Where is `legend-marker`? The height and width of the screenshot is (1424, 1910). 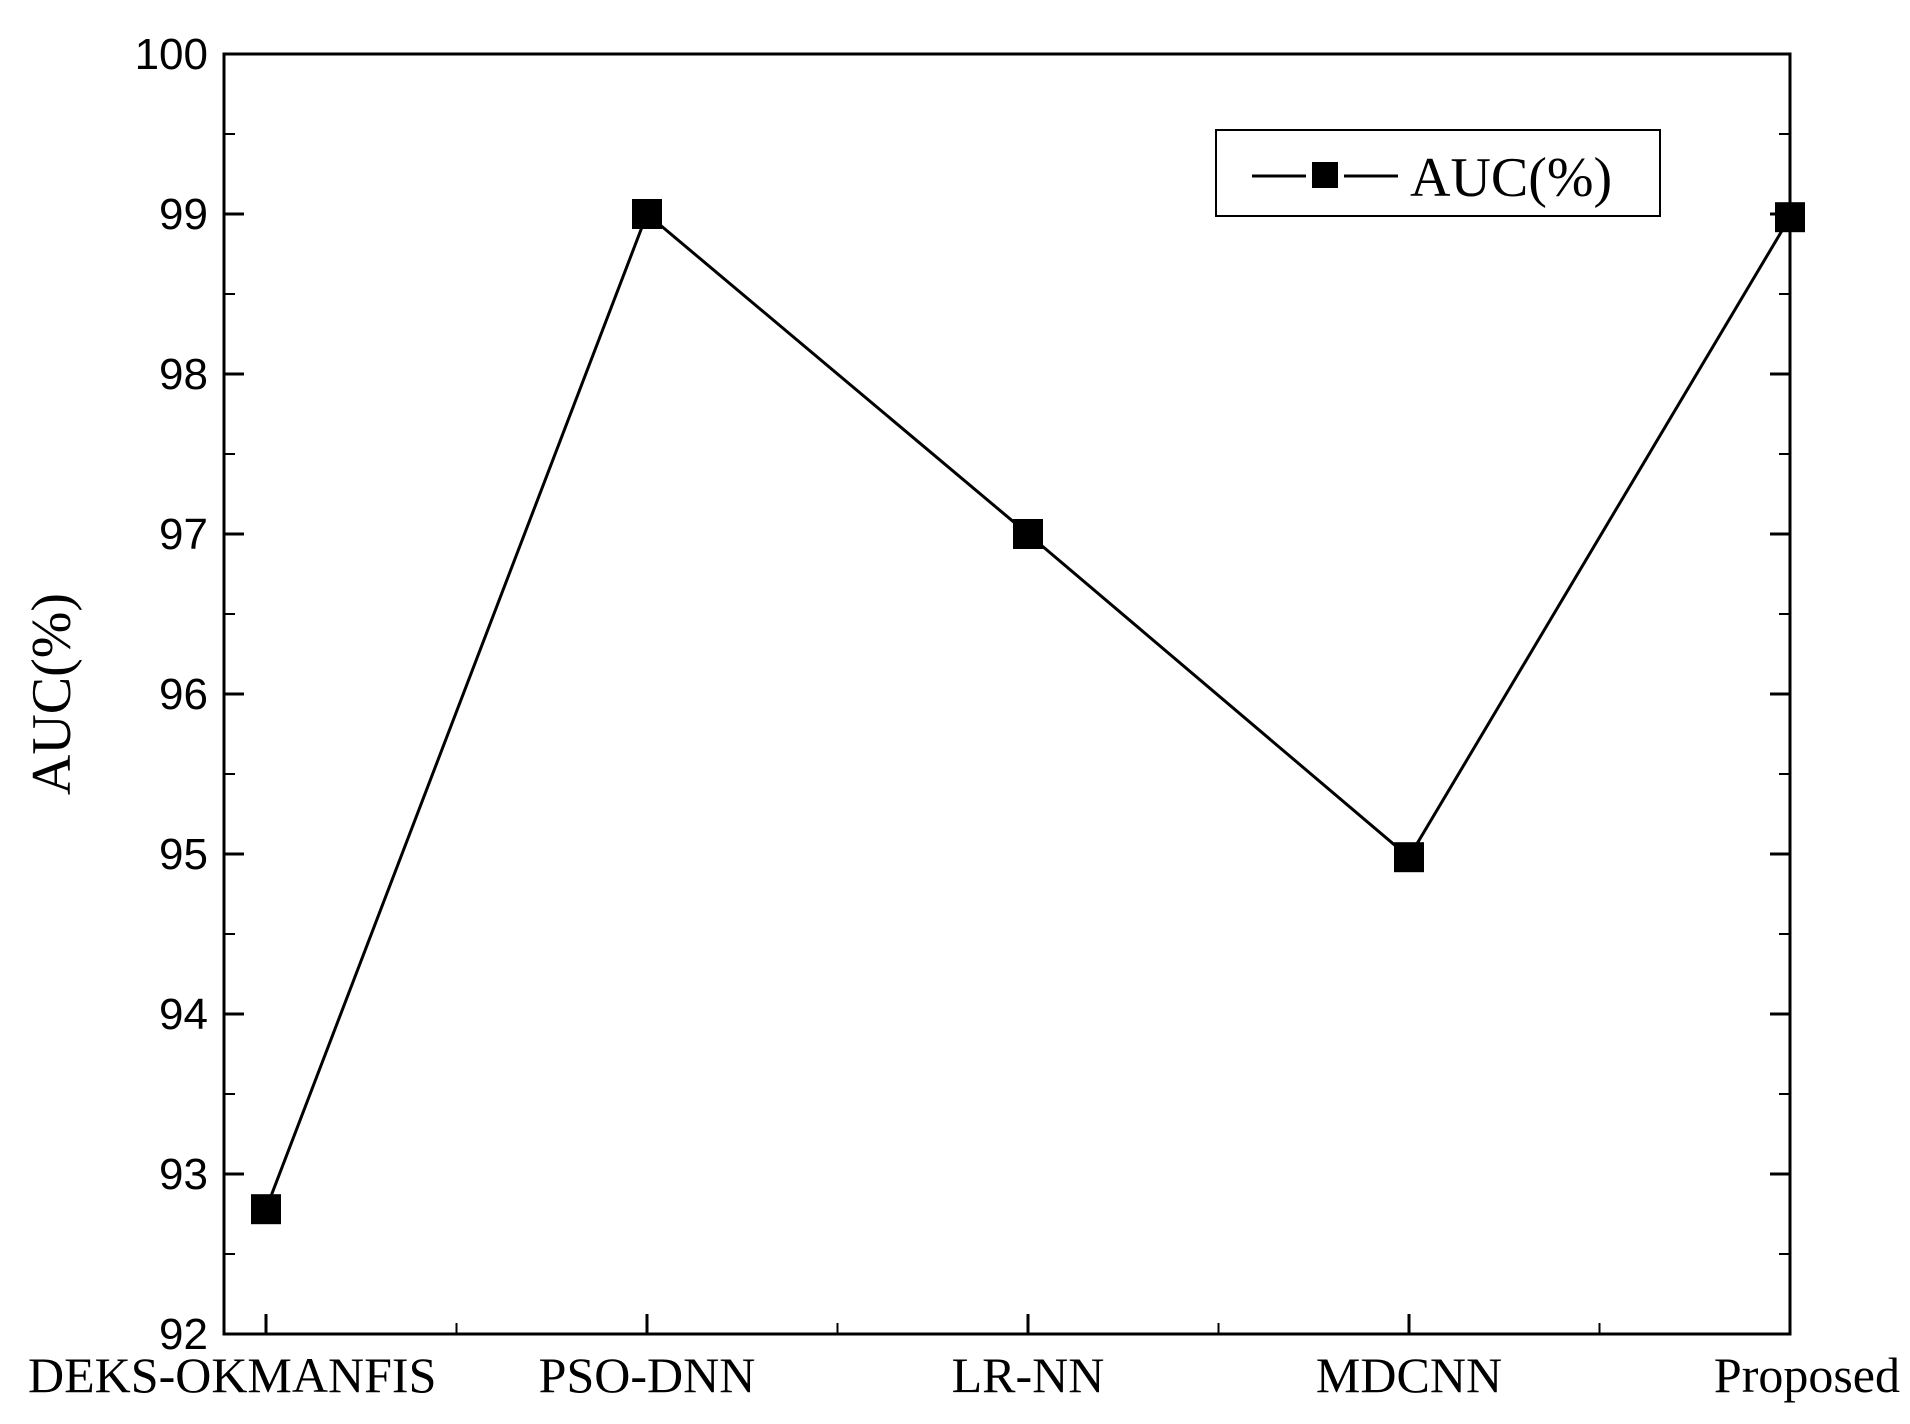 legend-marker is located at coordinates (1325, 175).